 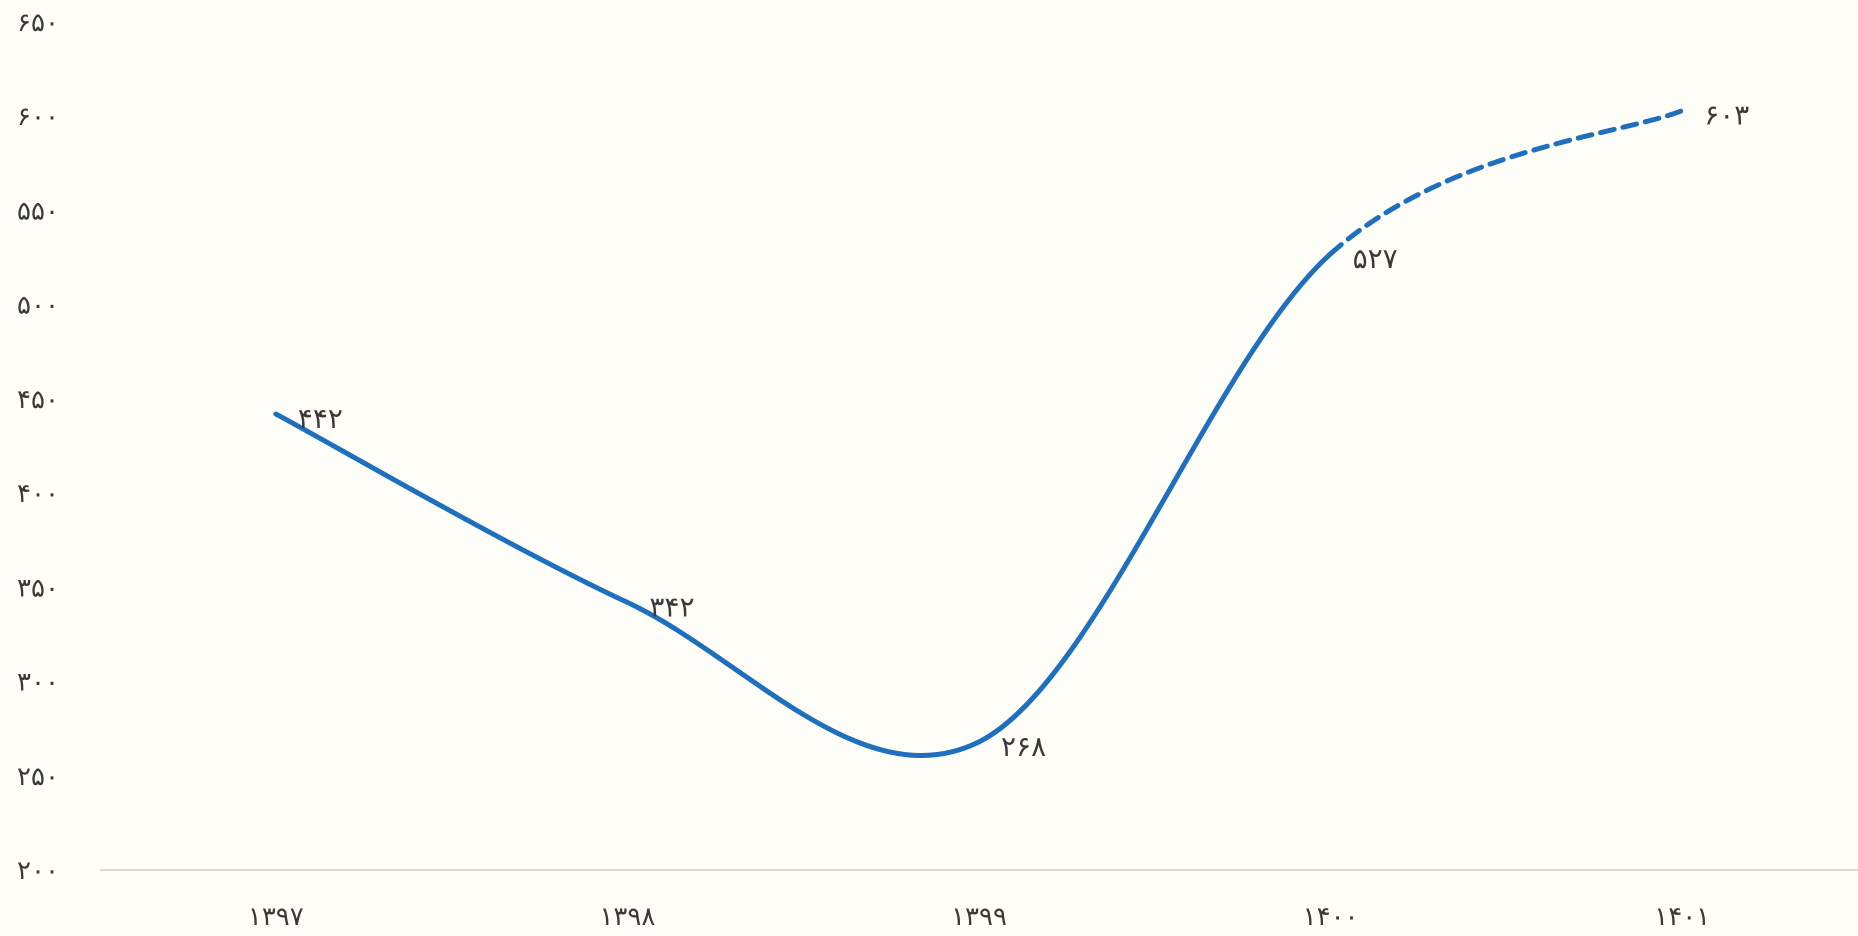 What do you see at coordinates (1375, 258) in the screenshot?
I see `data-label: ۵۲۷` at bounding box center [1375, 258].